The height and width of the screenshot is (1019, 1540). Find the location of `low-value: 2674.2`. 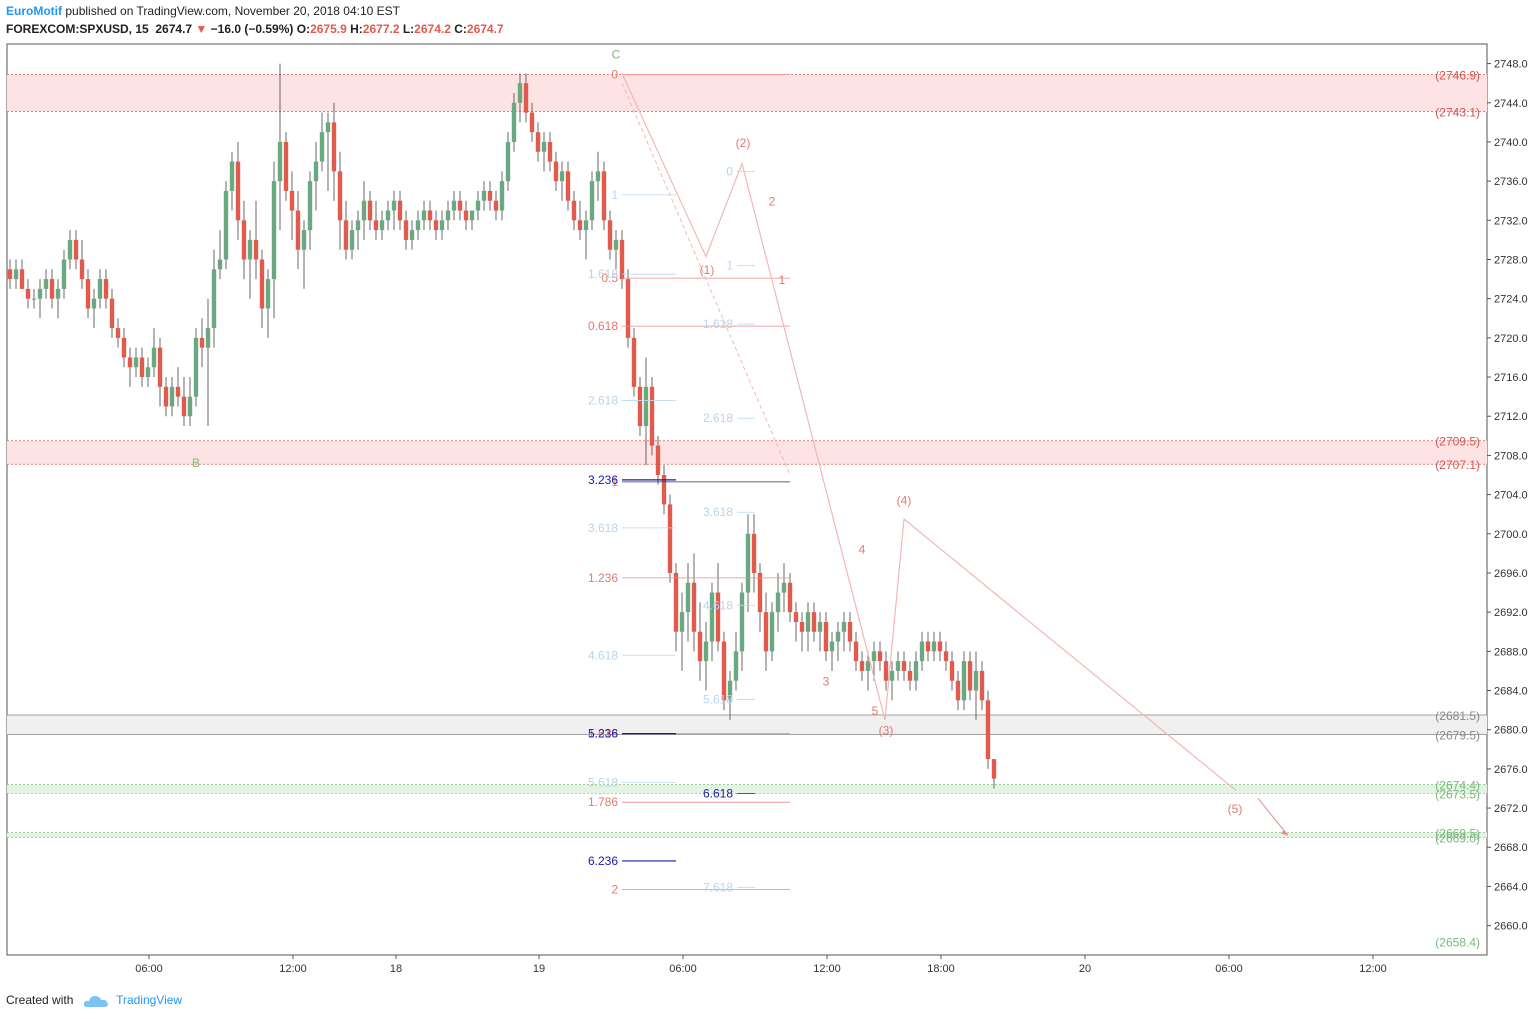

low-value: 2674.2 is located at coordinates (432, 29).